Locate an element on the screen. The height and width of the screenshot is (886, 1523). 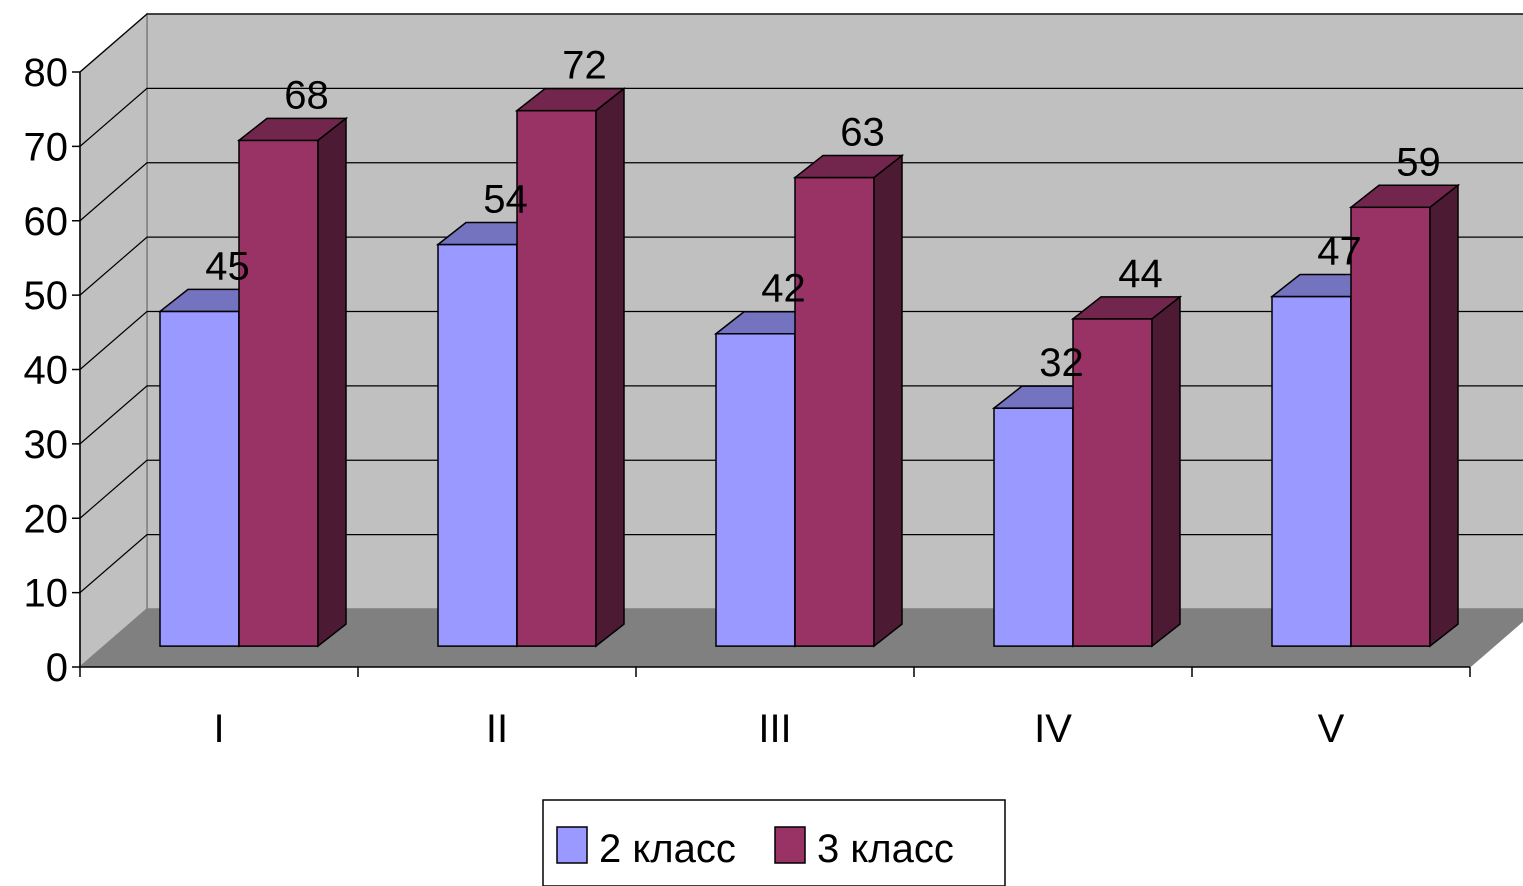
data-label: 63 is located at coordinates (862, 133).